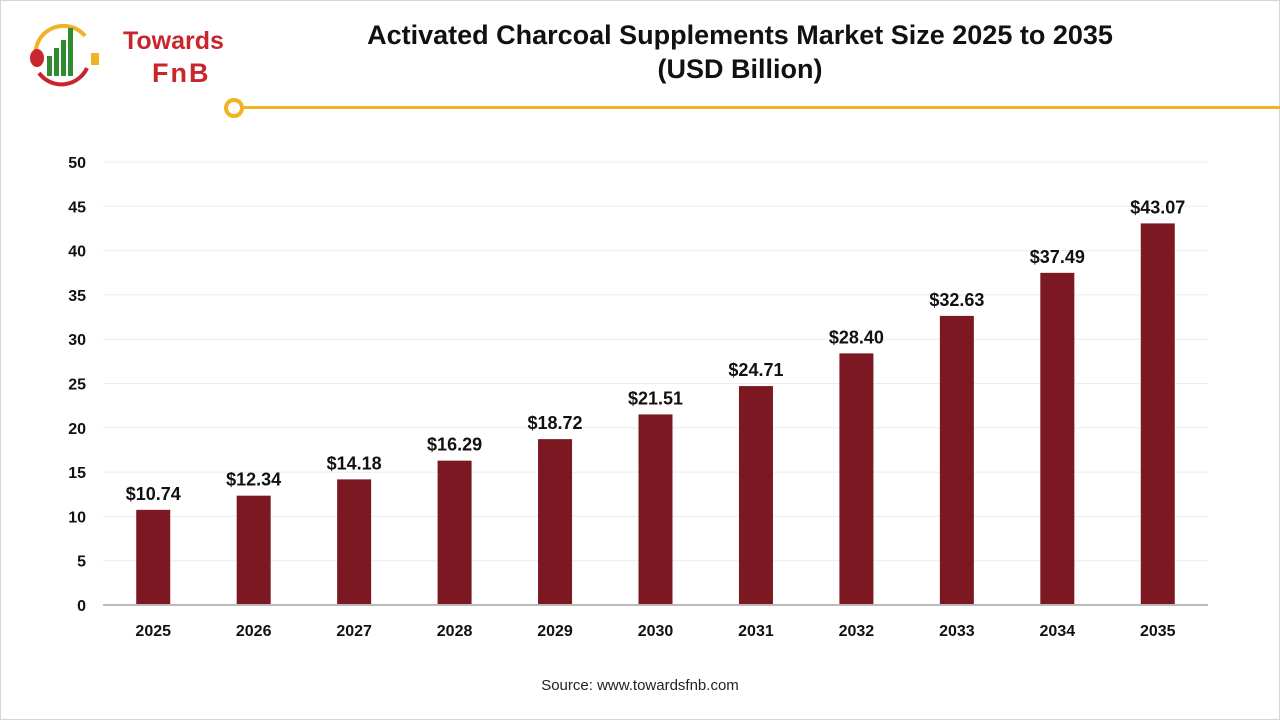 Image resolution: width=1280 pixels, height=720 pixels. What do you see at coordinates (77, 340) in the screenshot?
I see `y-tick-label: 30` at bounding box center [77, 340].